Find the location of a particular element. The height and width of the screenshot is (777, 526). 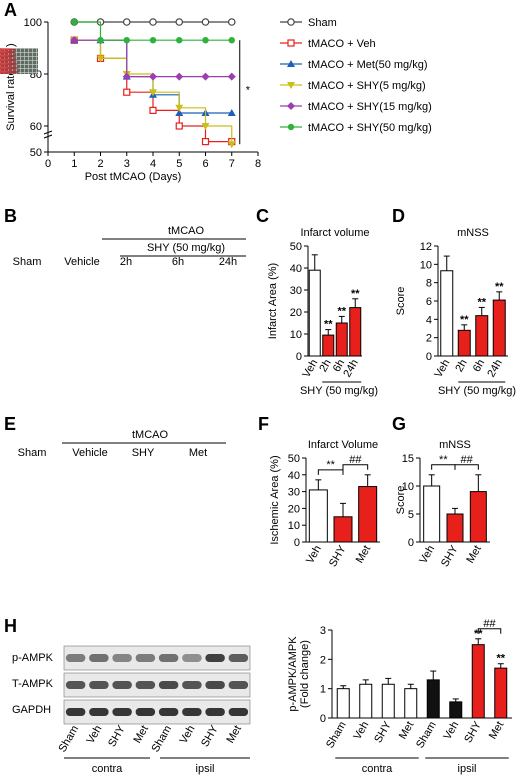

panel-label-a: A is located at coordinates (10, 10).